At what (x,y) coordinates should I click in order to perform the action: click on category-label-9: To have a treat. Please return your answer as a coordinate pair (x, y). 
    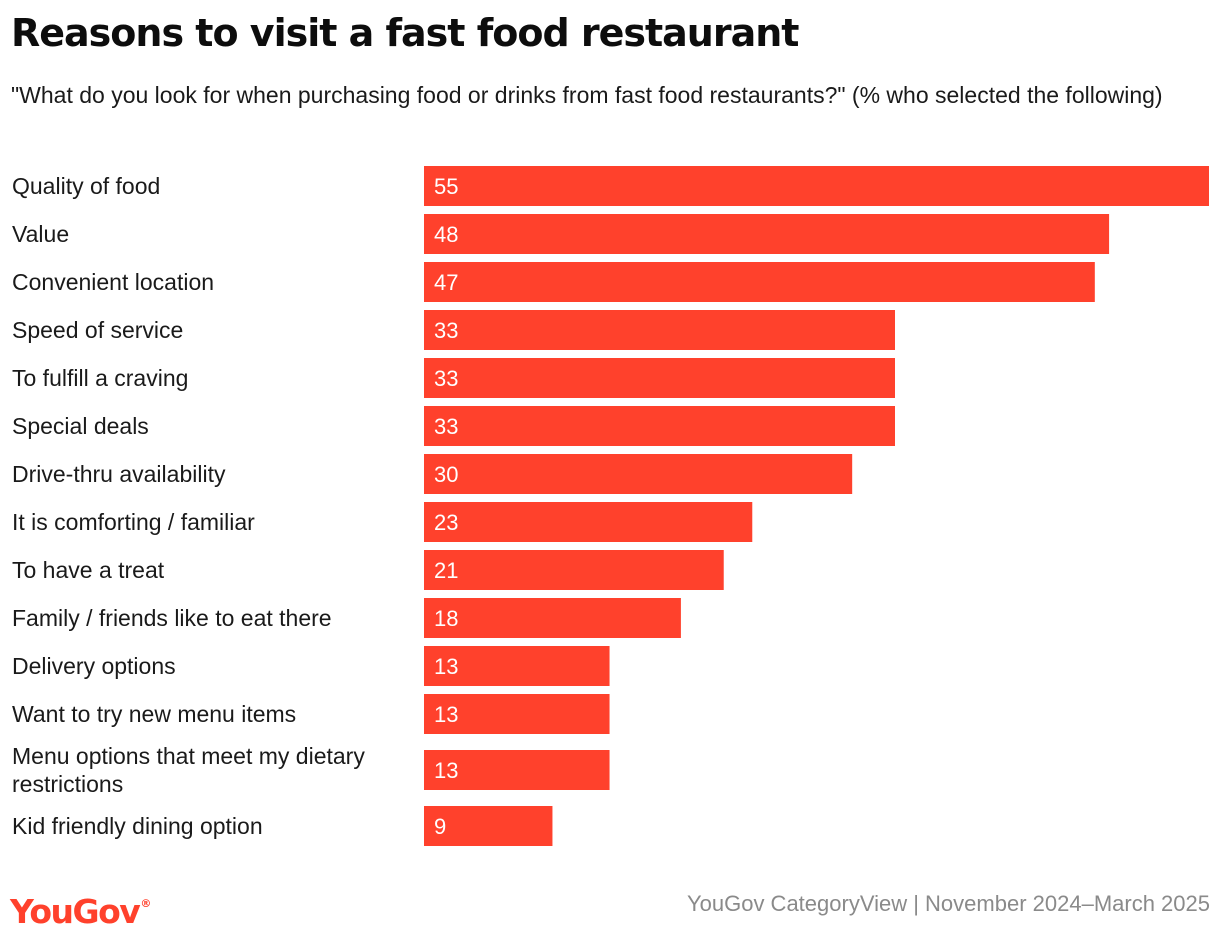
    Looking at the image, I should click on (88, 570).